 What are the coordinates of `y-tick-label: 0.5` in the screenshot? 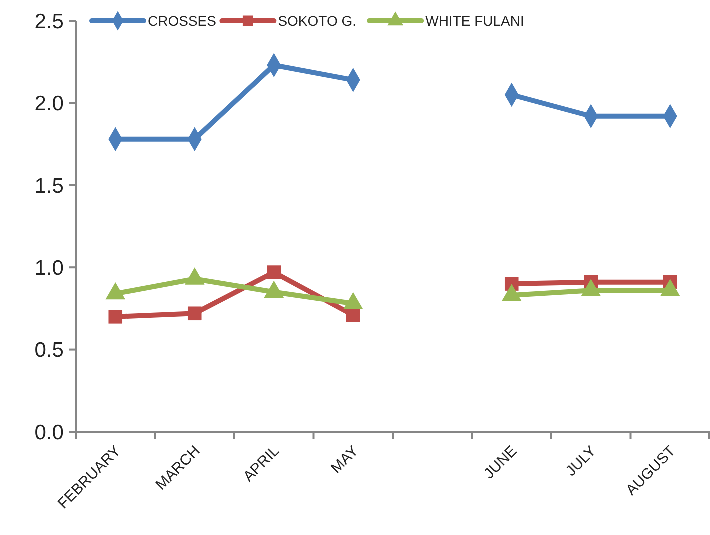 It's located at (49, 350).